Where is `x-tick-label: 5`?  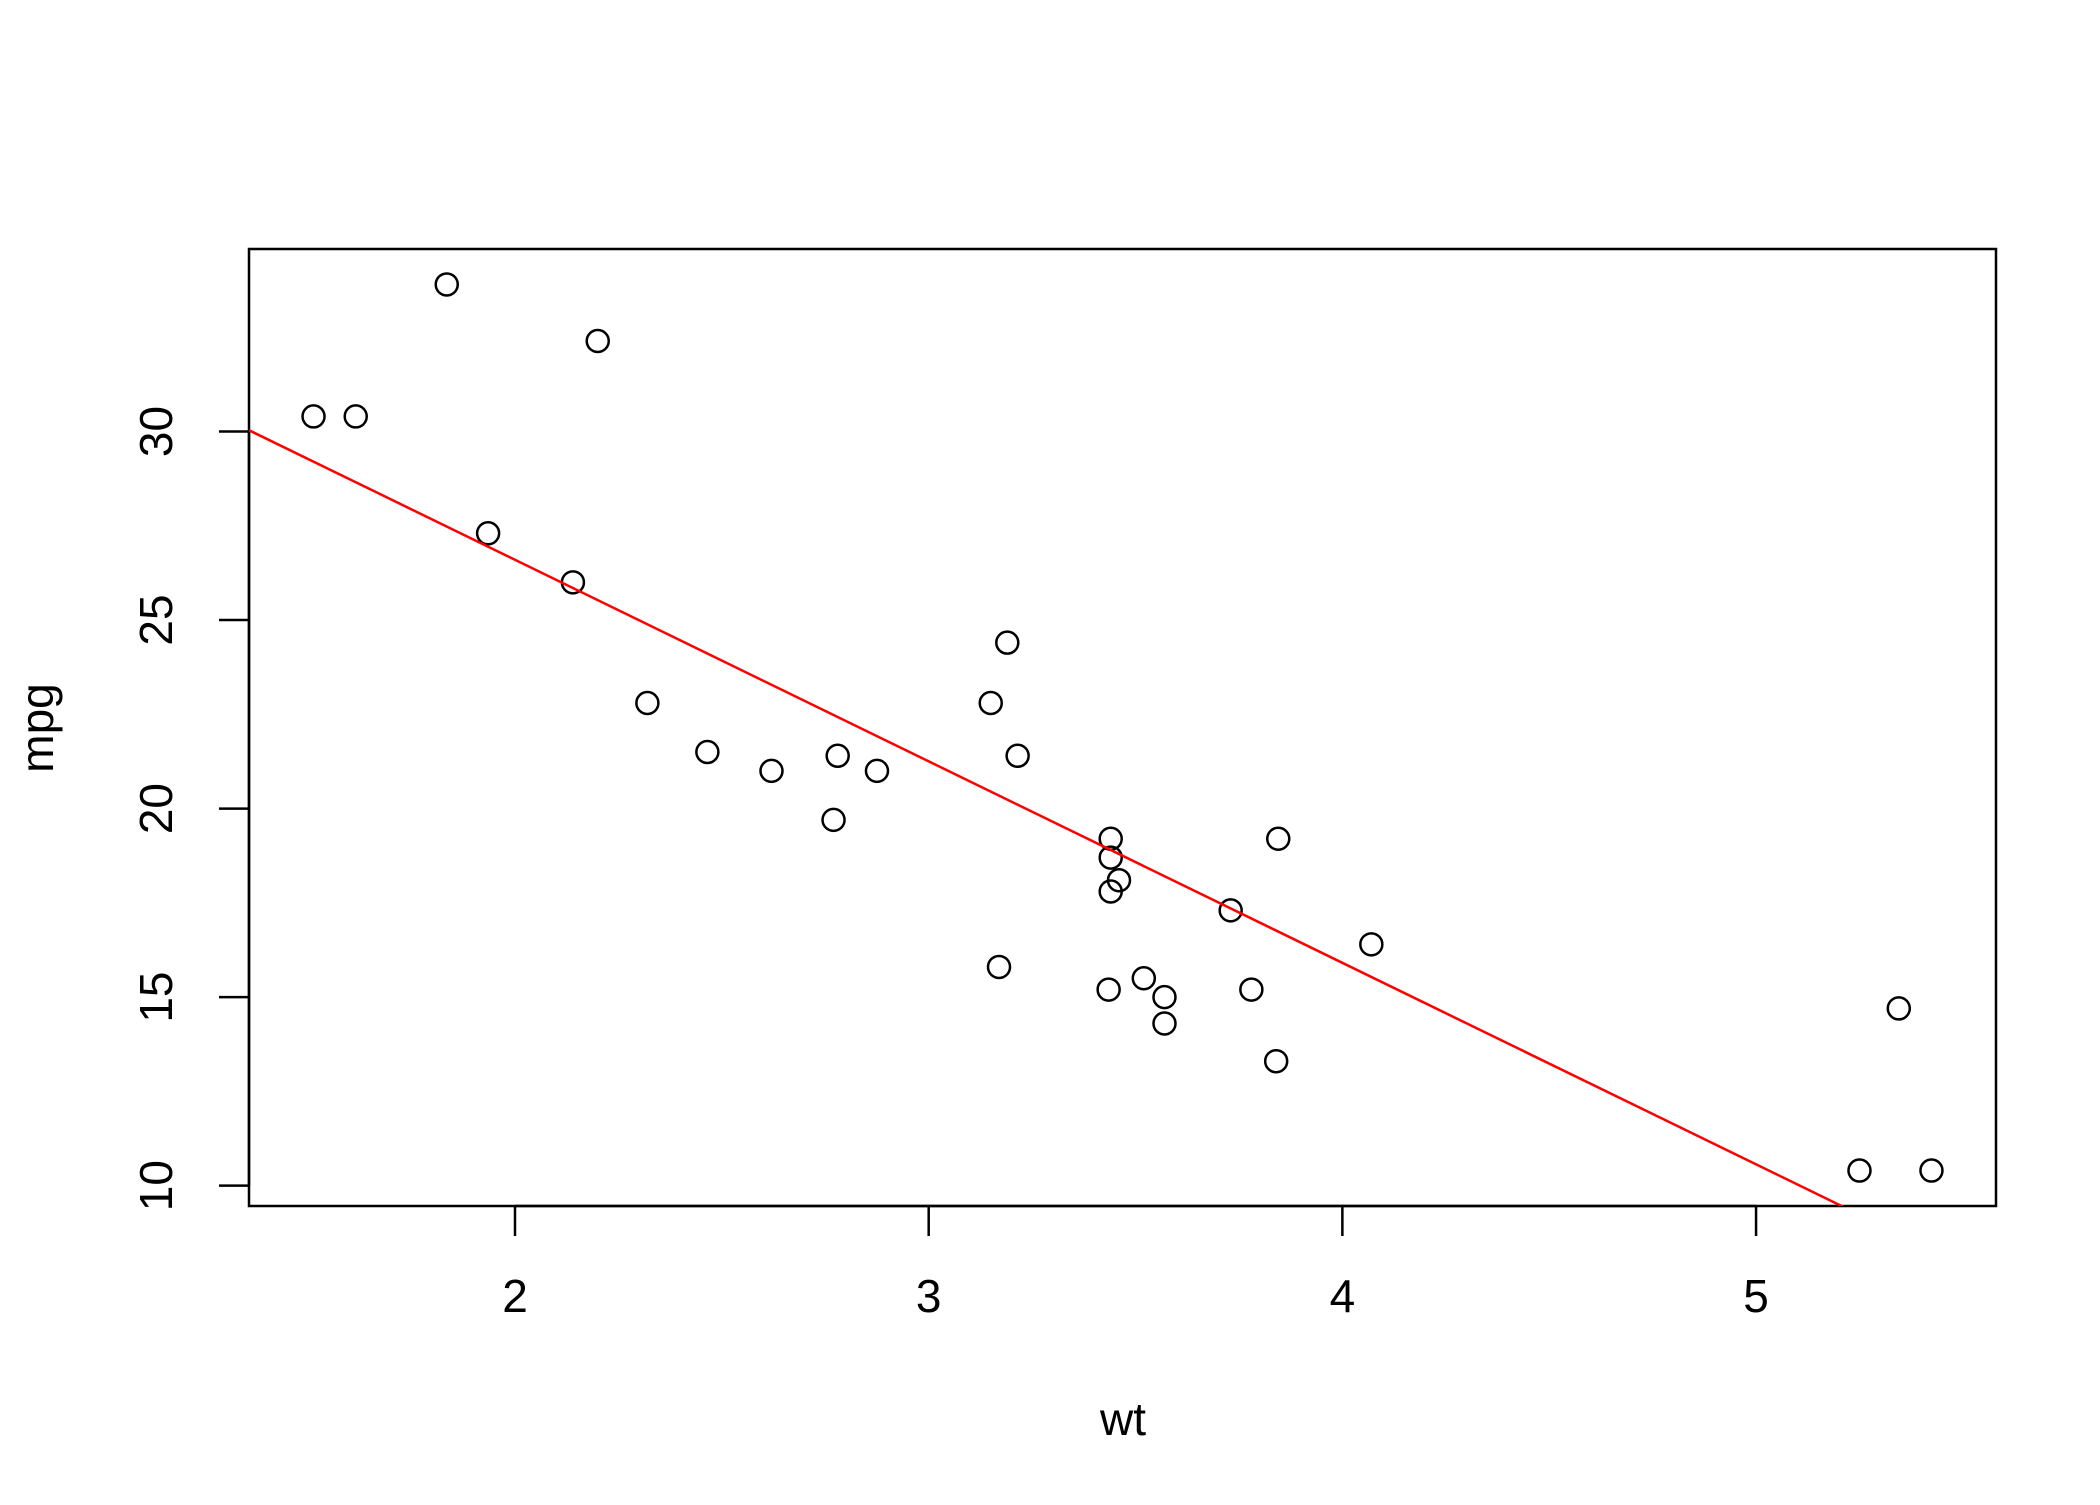
x-tick-label: 5 is located at coordinates (1756, 1296).